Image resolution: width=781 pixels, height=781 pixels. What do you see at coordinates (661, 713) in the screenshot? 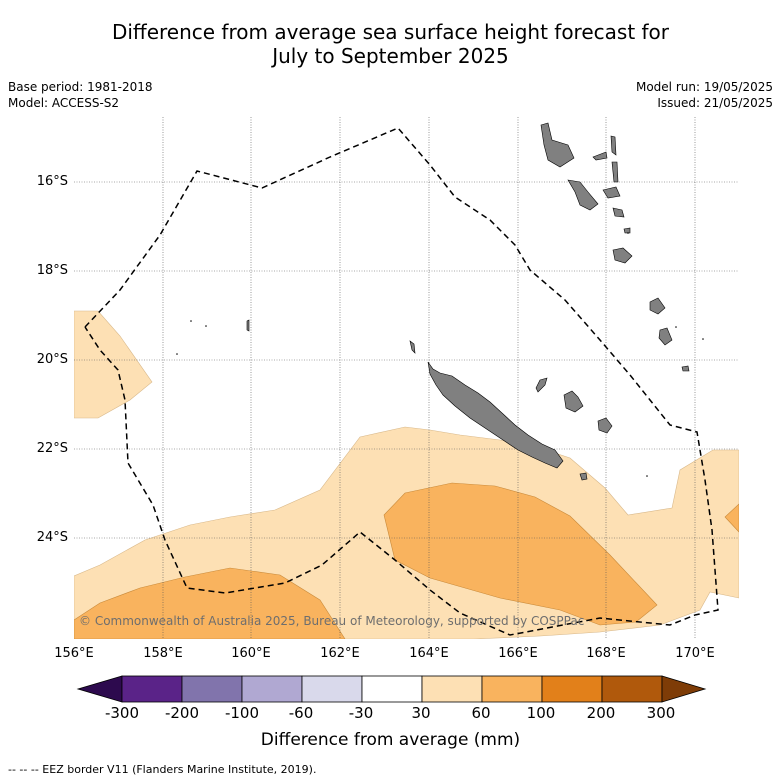
I see `colorbar-tick: 300` at bounding box center [661, 713].